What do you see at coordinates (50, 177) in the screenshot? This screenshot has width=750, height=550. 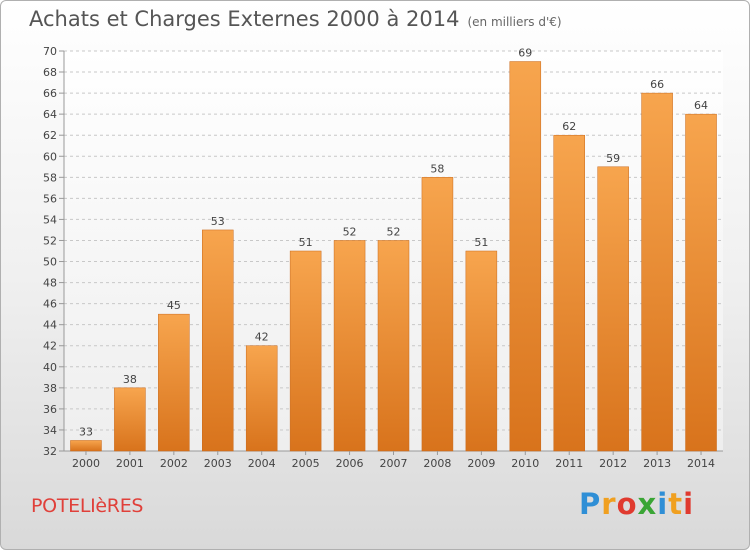 I see `y-tick-label: 58` at bounding box center [50, 177].